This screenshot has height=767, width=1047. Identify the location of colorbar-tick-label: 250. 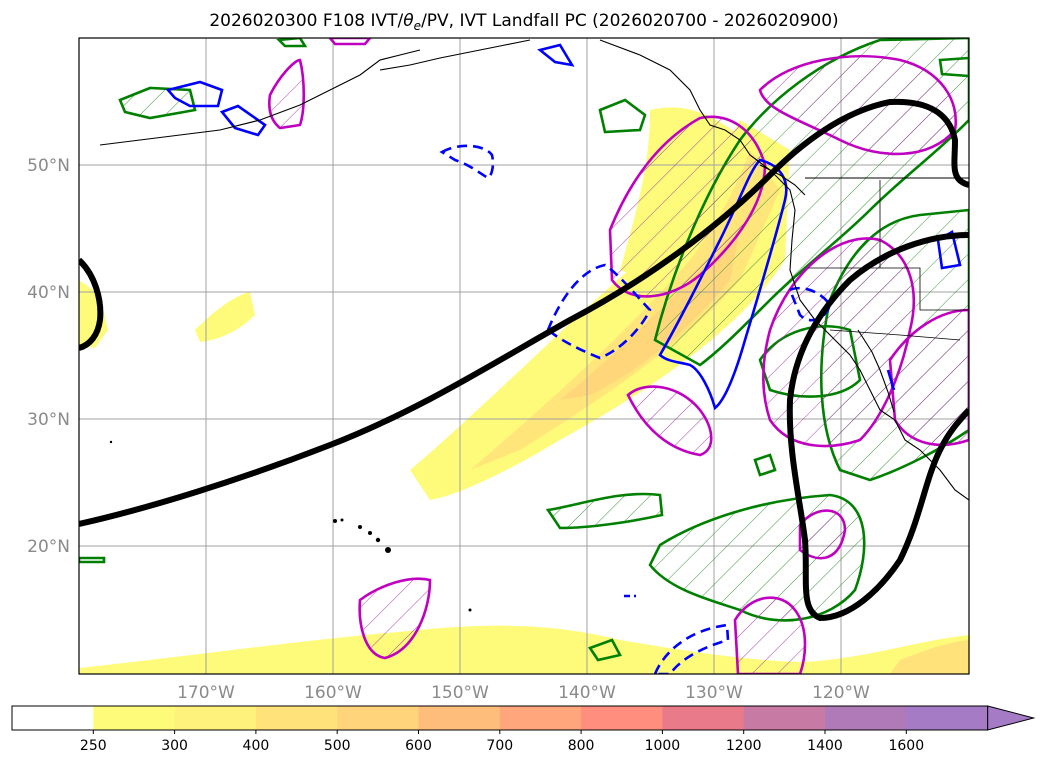
(93, 746).